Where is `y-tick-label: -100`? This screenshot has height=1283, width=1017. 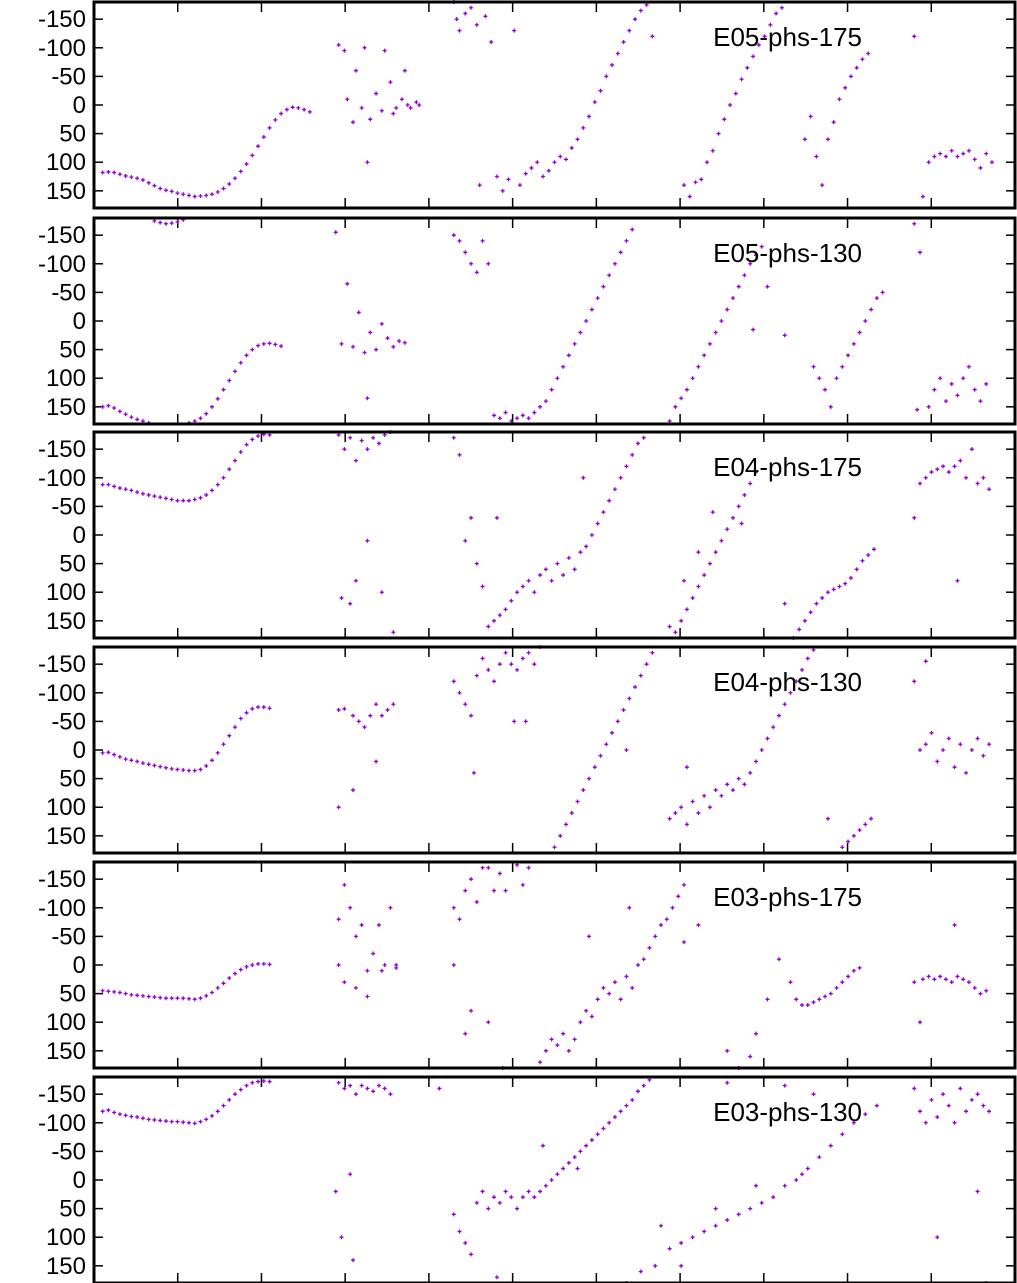 y-tick-label: -100 is located at coordinates (62, 48).